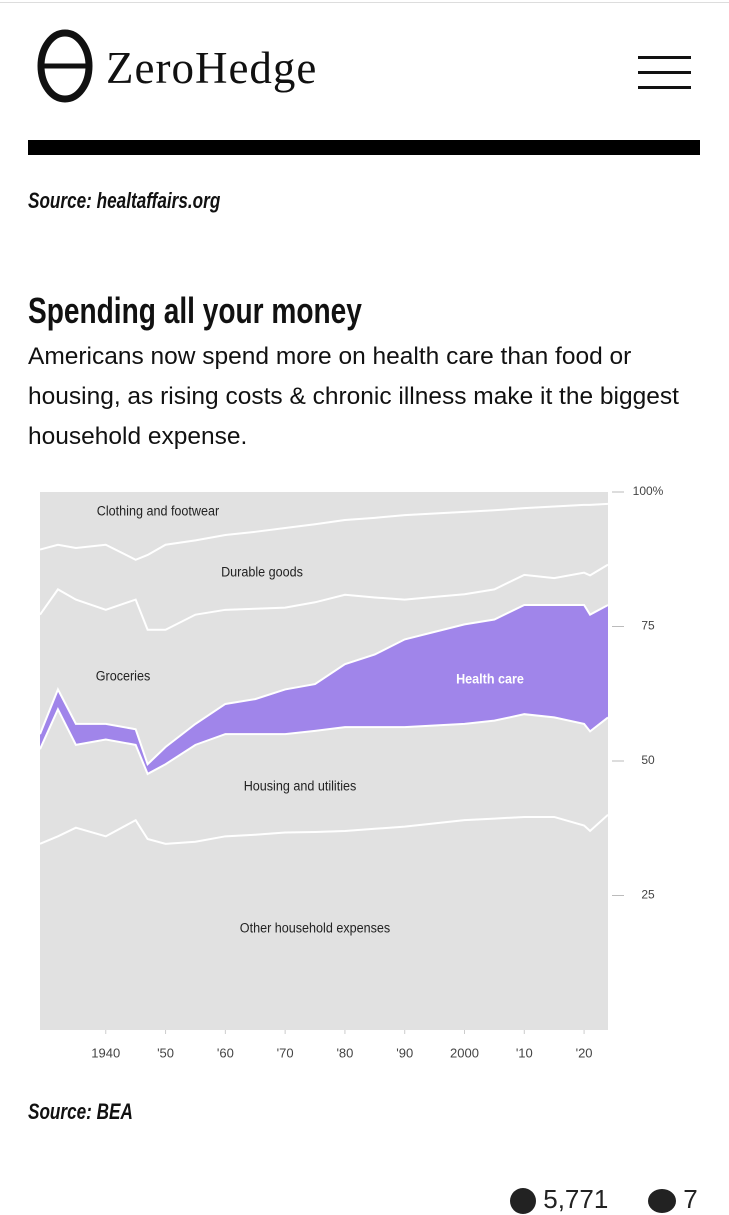  Describe the element at coordinates (364, 2) in the screenshot. I see `top-border` at that location.